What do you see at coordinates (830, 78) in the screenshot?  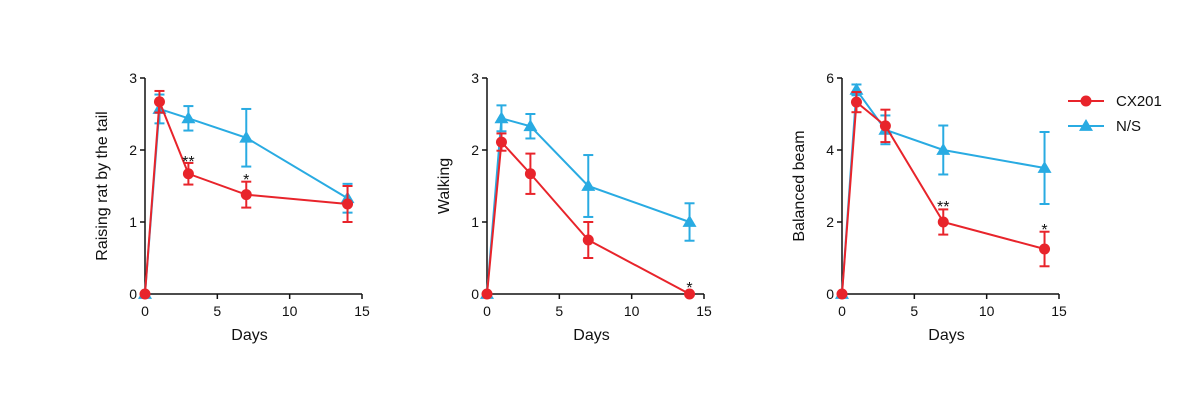 I see `y-tick-label: 6` at bounding box center [830, 78].